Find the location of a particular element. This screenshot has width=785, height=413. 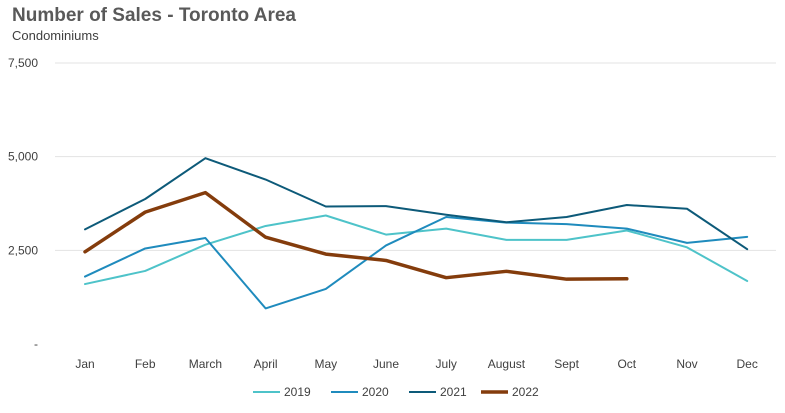

x-tick-label: July is located at coordinates (446, 364).